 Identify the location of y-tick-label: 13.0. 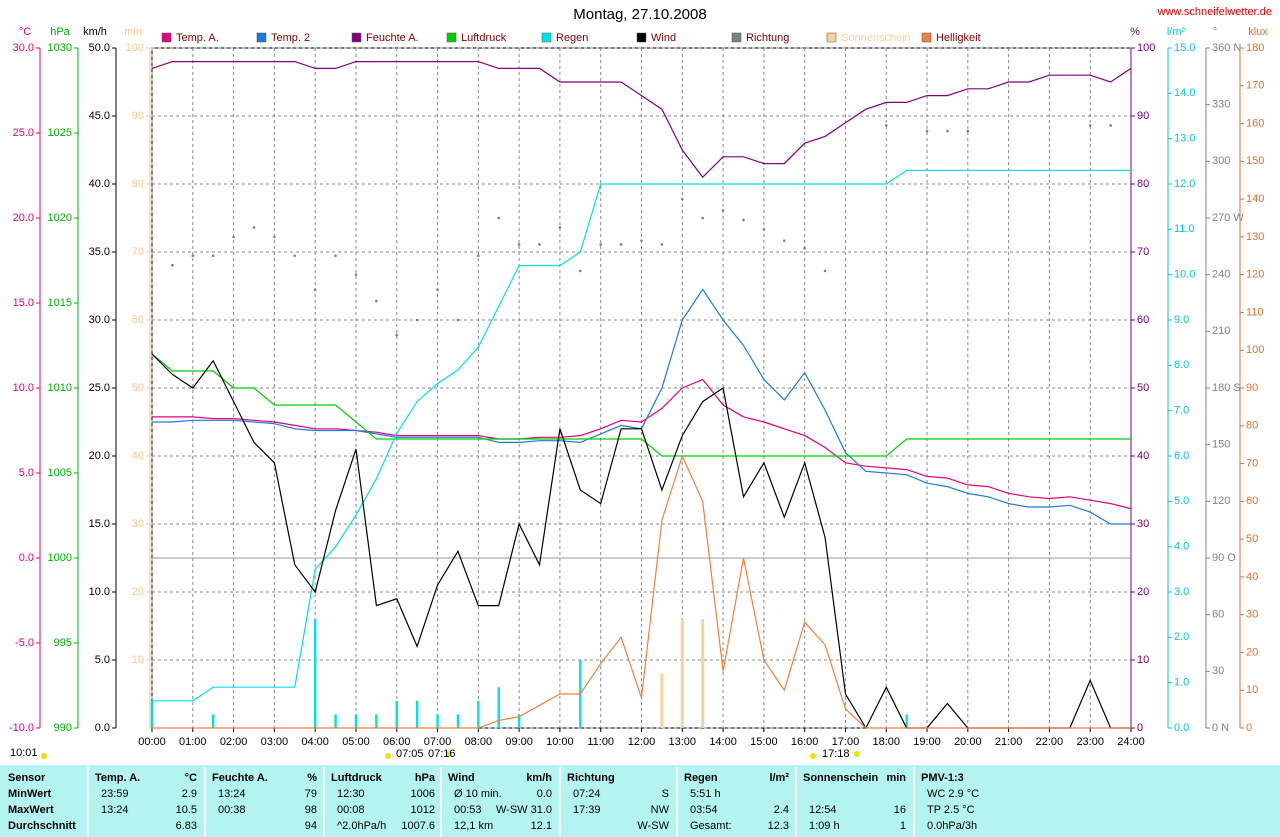
(1184, 139).